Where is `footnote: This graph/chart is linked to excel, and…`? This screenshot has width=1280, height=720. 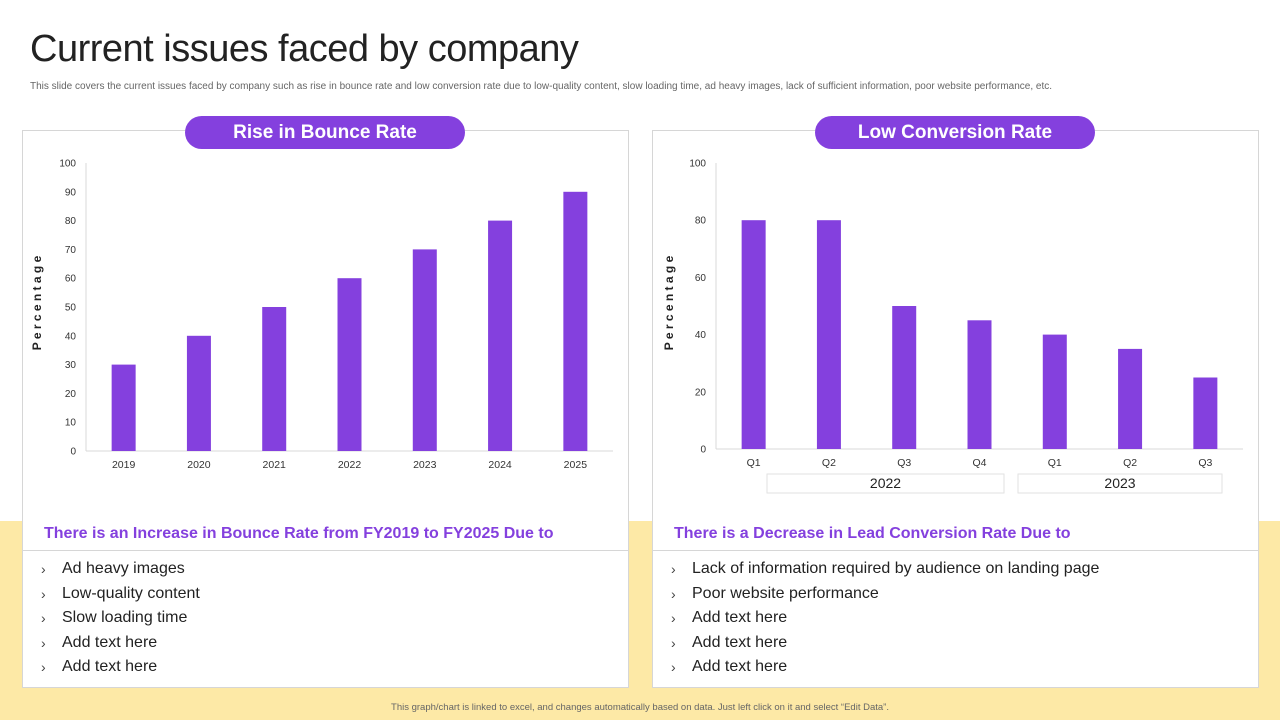 footnote: This graph/chart is linked to excel, and… is located at coordinates (640, 707).